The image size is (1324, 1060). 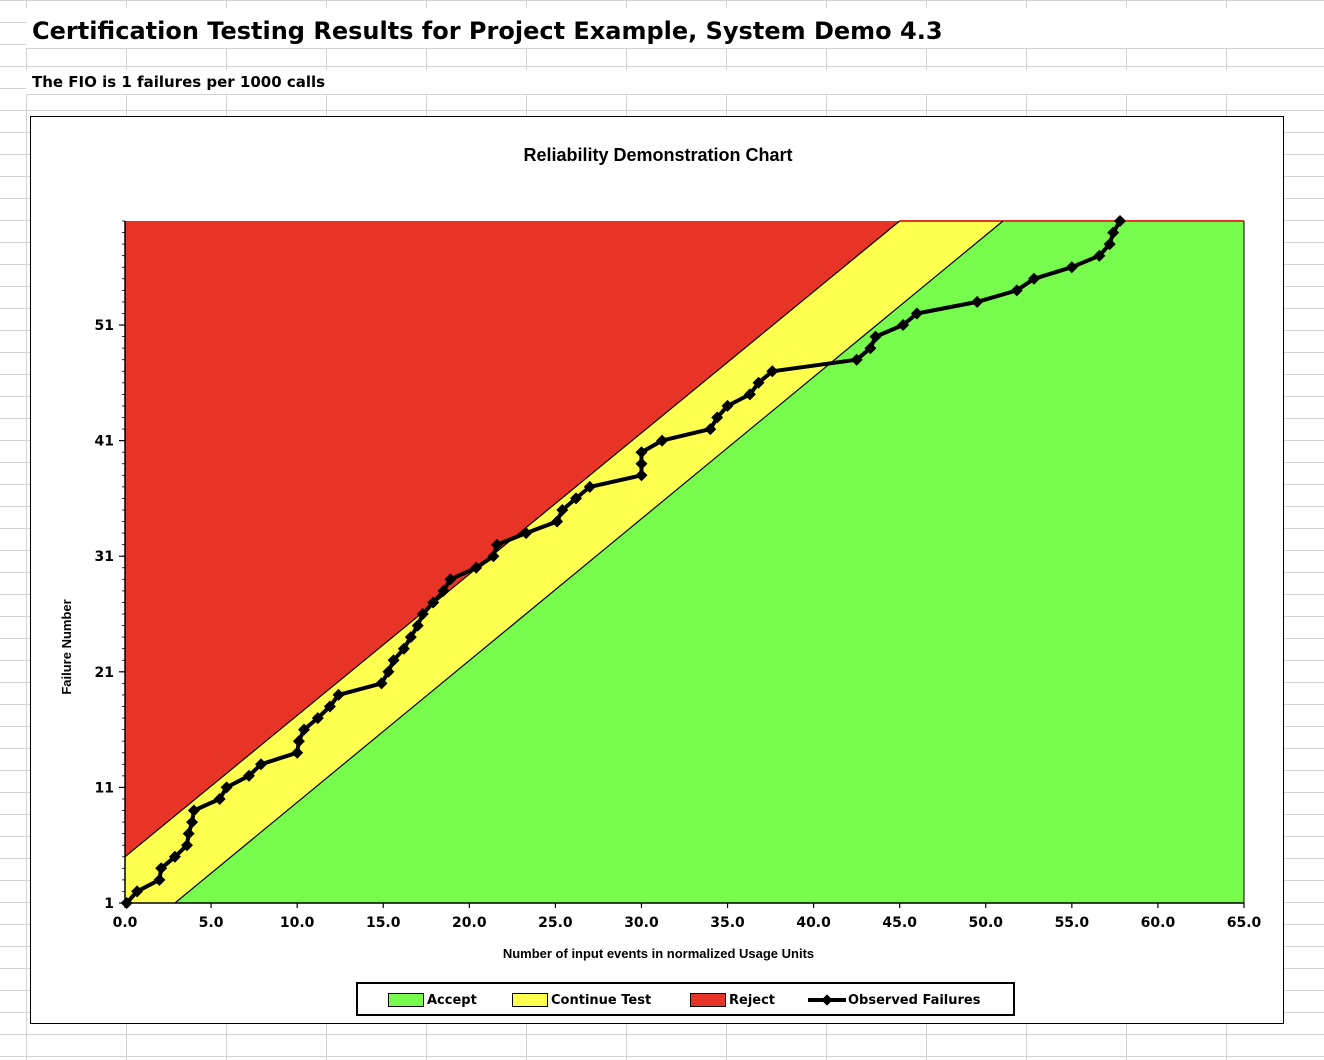 I want to click on x-tick-label: 15.0, so click(x=383, y=923).